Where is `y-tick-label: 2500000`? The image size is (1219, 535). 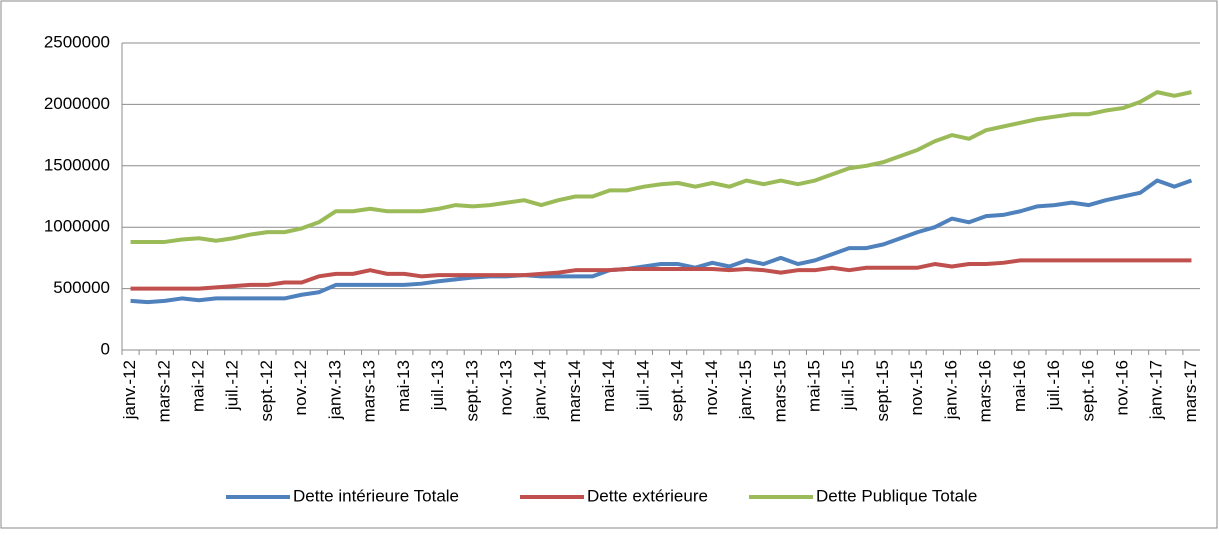
y-tick-label: 2500000 is located at coordinates (77, 41).